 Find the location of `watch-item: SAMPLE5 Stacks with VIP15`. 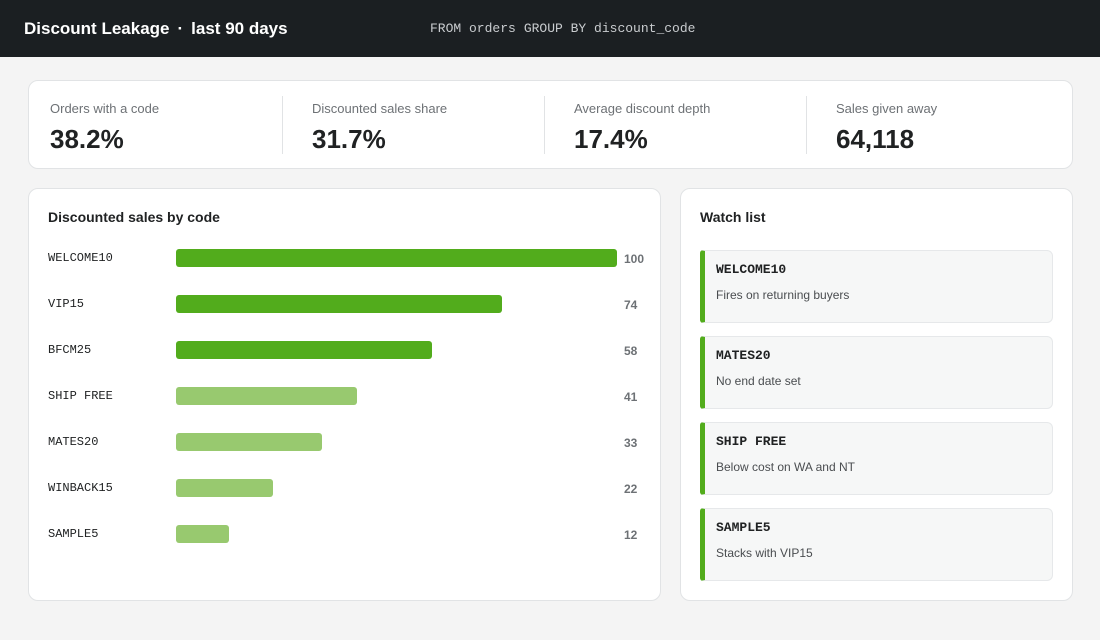

watch-item: SAMPLE5 Stacks with VIP15 is located at coordinates (876, 544).